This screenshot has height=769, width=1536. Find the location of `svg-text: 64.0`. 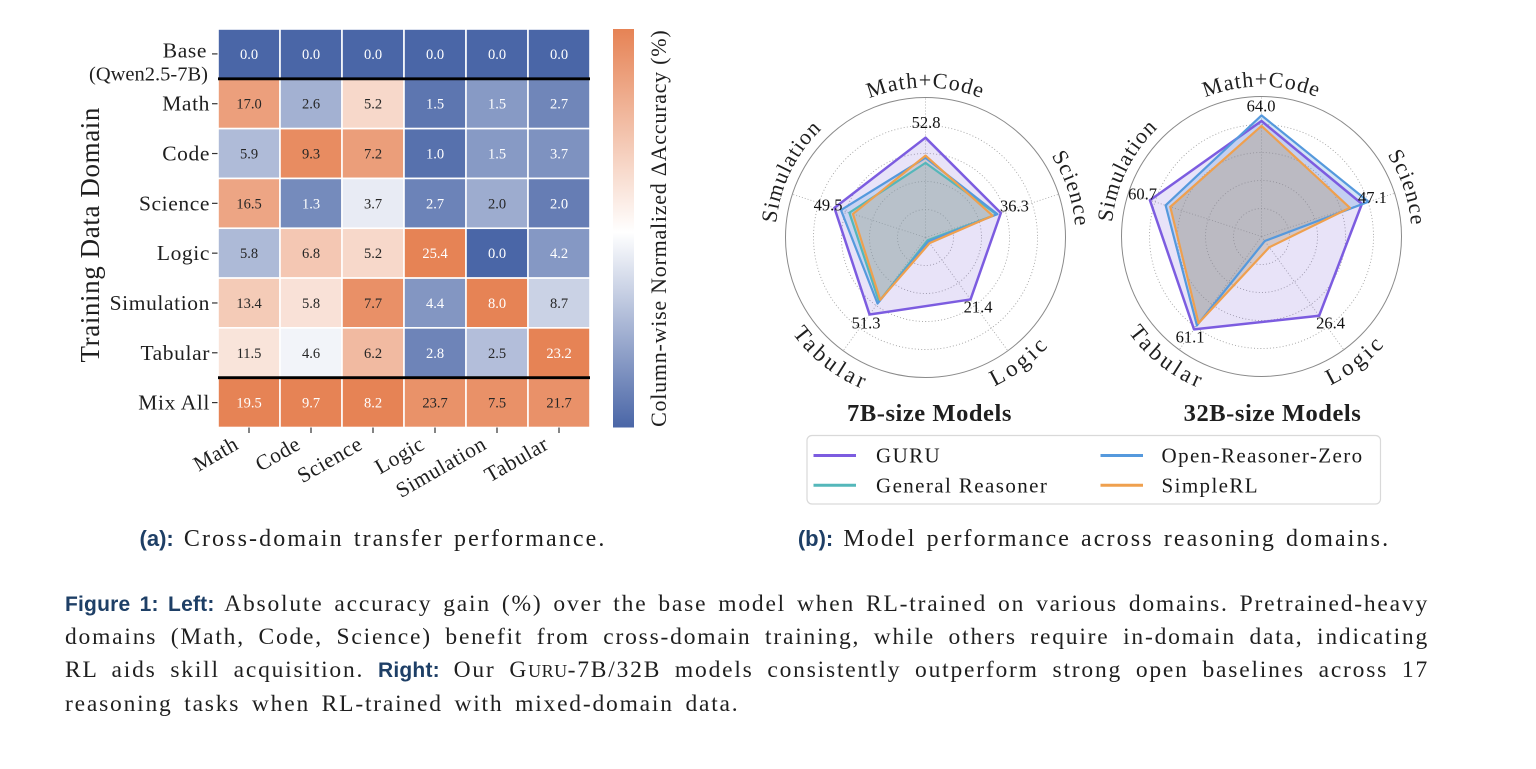

svg-text: 64.0 is located at coordinates (1261, 106).